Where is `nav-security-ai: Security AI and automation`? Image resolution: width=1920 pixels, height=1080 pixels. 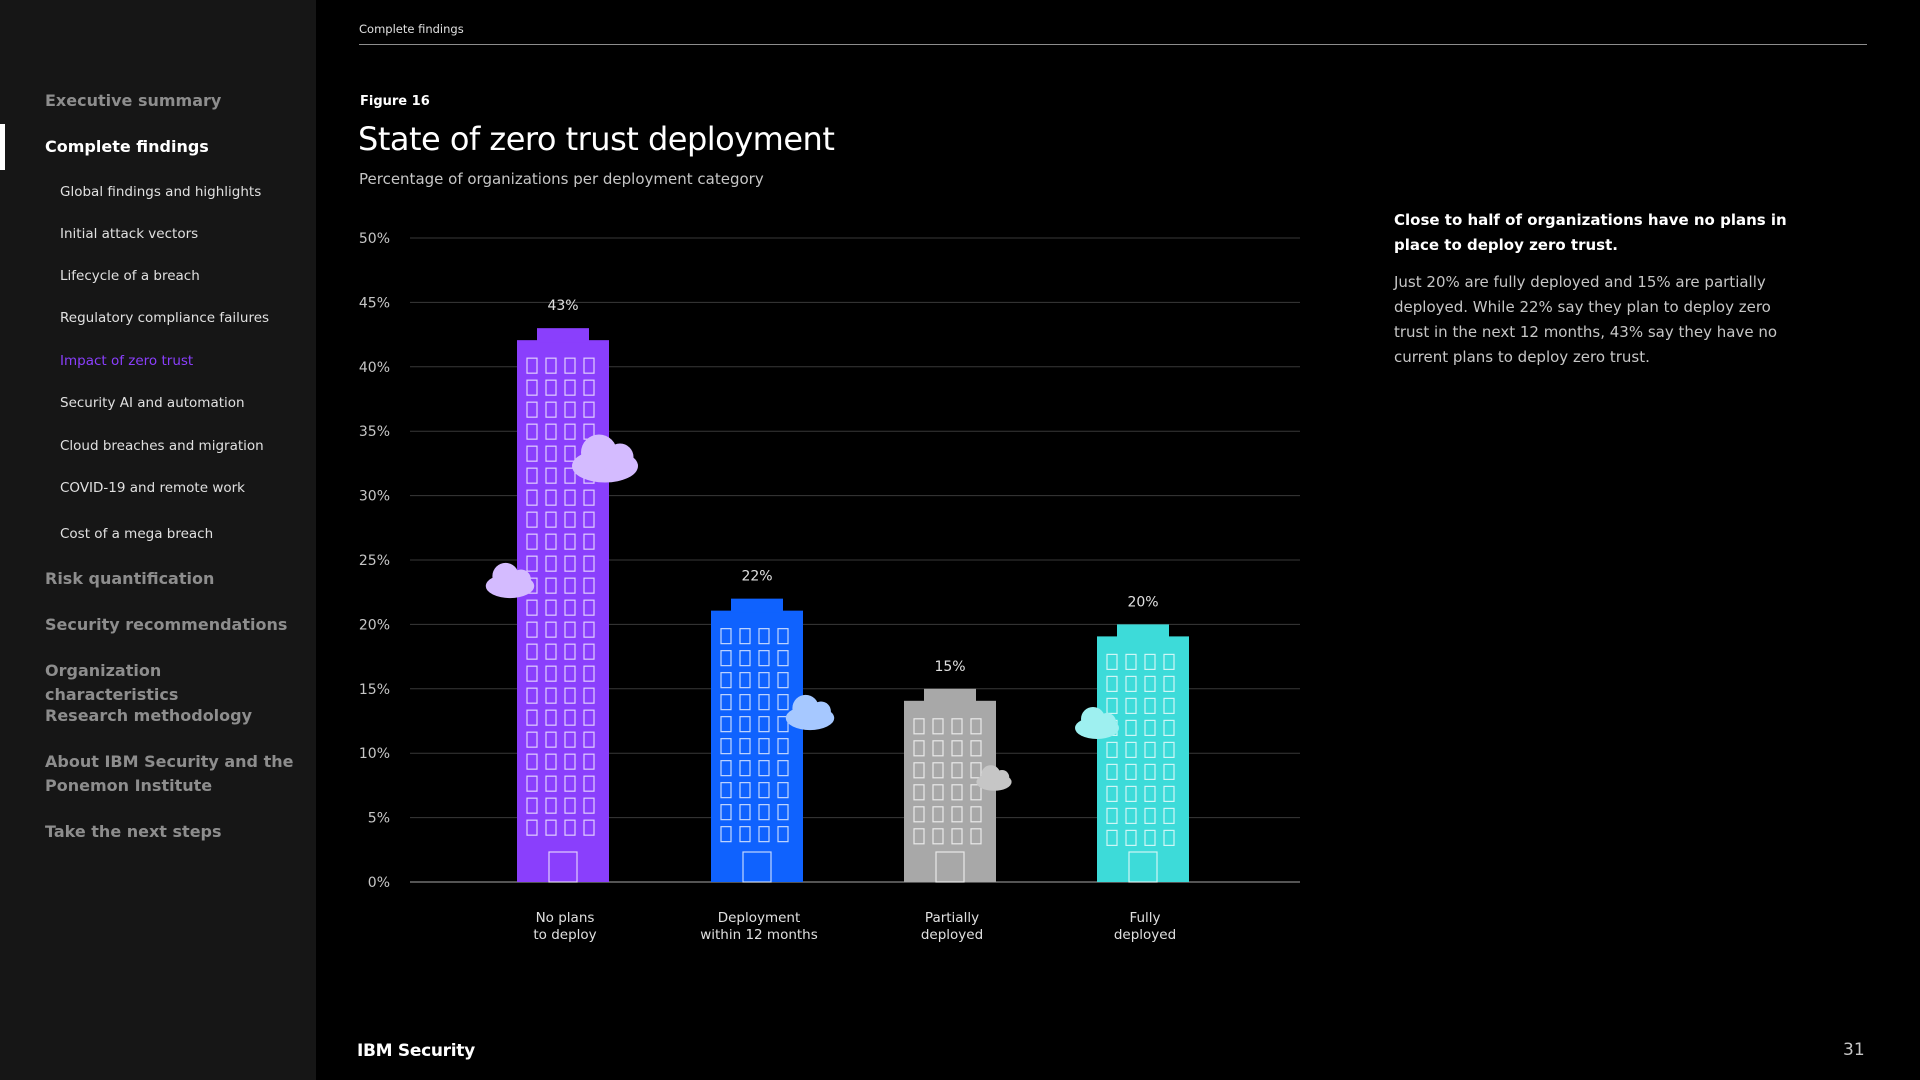
nav-security-ai: Security AI and automation is located at coordinates (152, 403).